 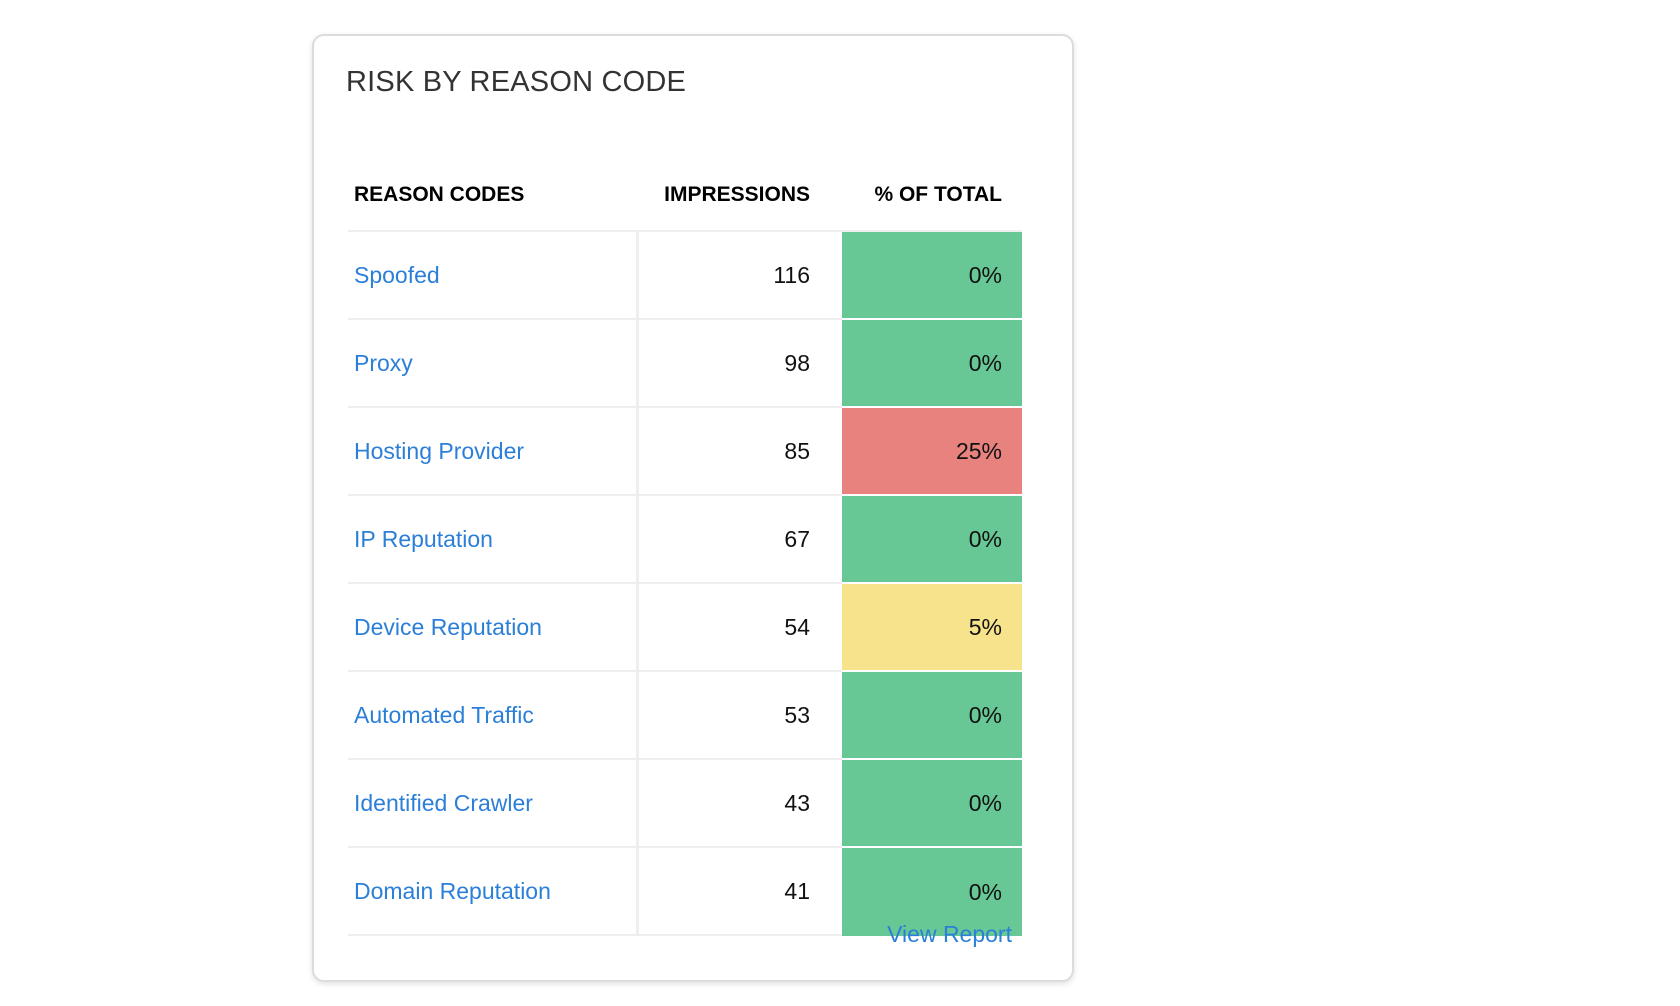 What do you see at coordinates (439, 450) in the screenshot?
I see `reason-link-hosting-provider: Hosting Provider` at bounding box center [439, 450].